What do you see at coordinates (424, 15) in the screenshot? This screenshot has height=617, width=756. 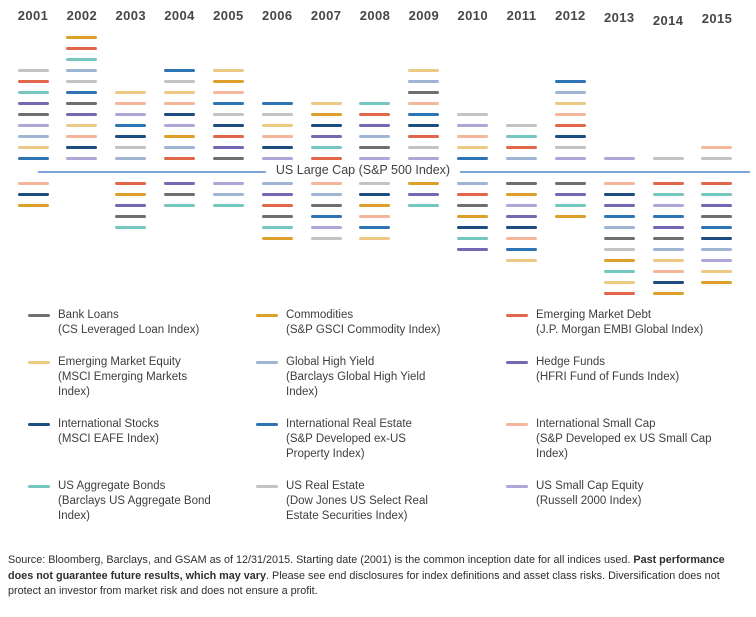 I see `year-label-2009: 2009` at bounding box center [424, 15].